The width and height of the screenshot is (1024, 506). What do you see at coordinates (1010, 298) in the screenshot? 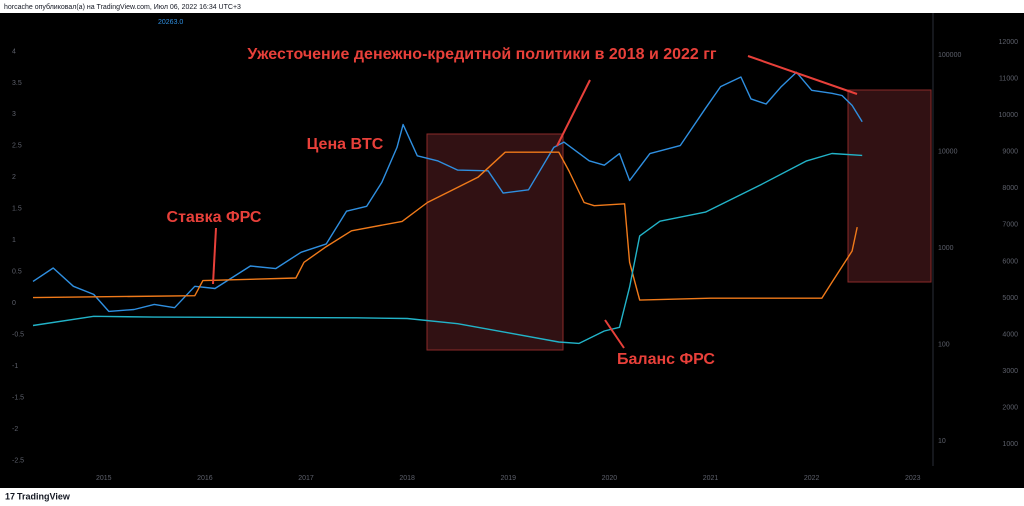
I see `y3-tick-label: 5000` at bounding box center [1010, 298].